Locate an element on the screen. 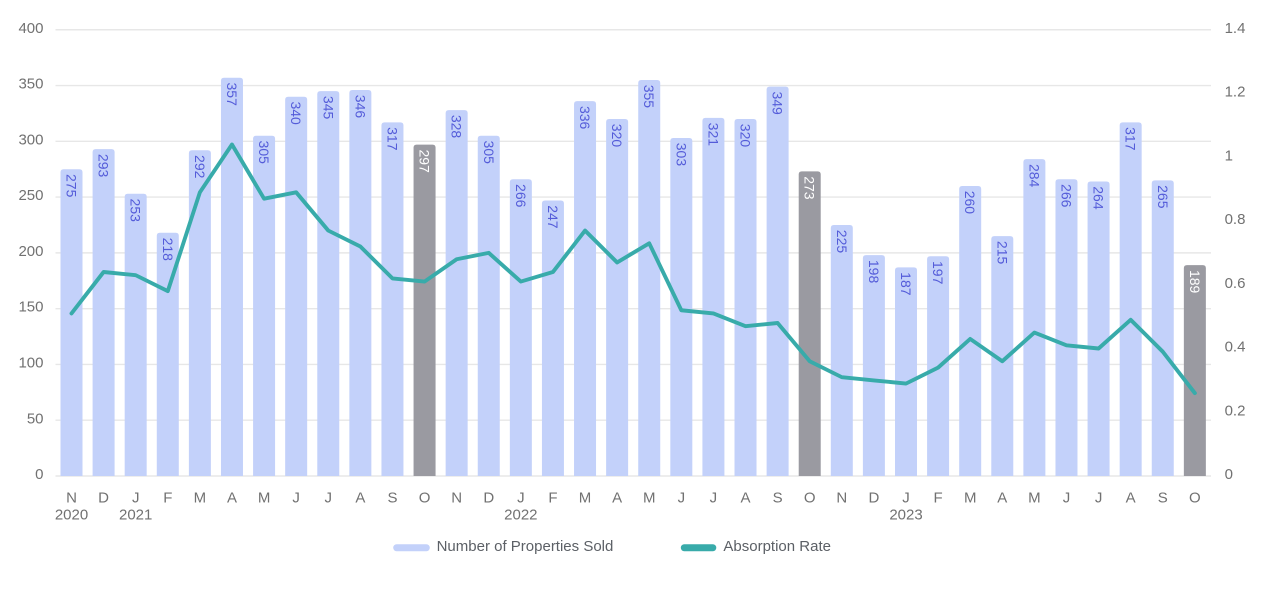 The image size is (1272, 591). svg-text: 218 is located at coordinates (168, 250).